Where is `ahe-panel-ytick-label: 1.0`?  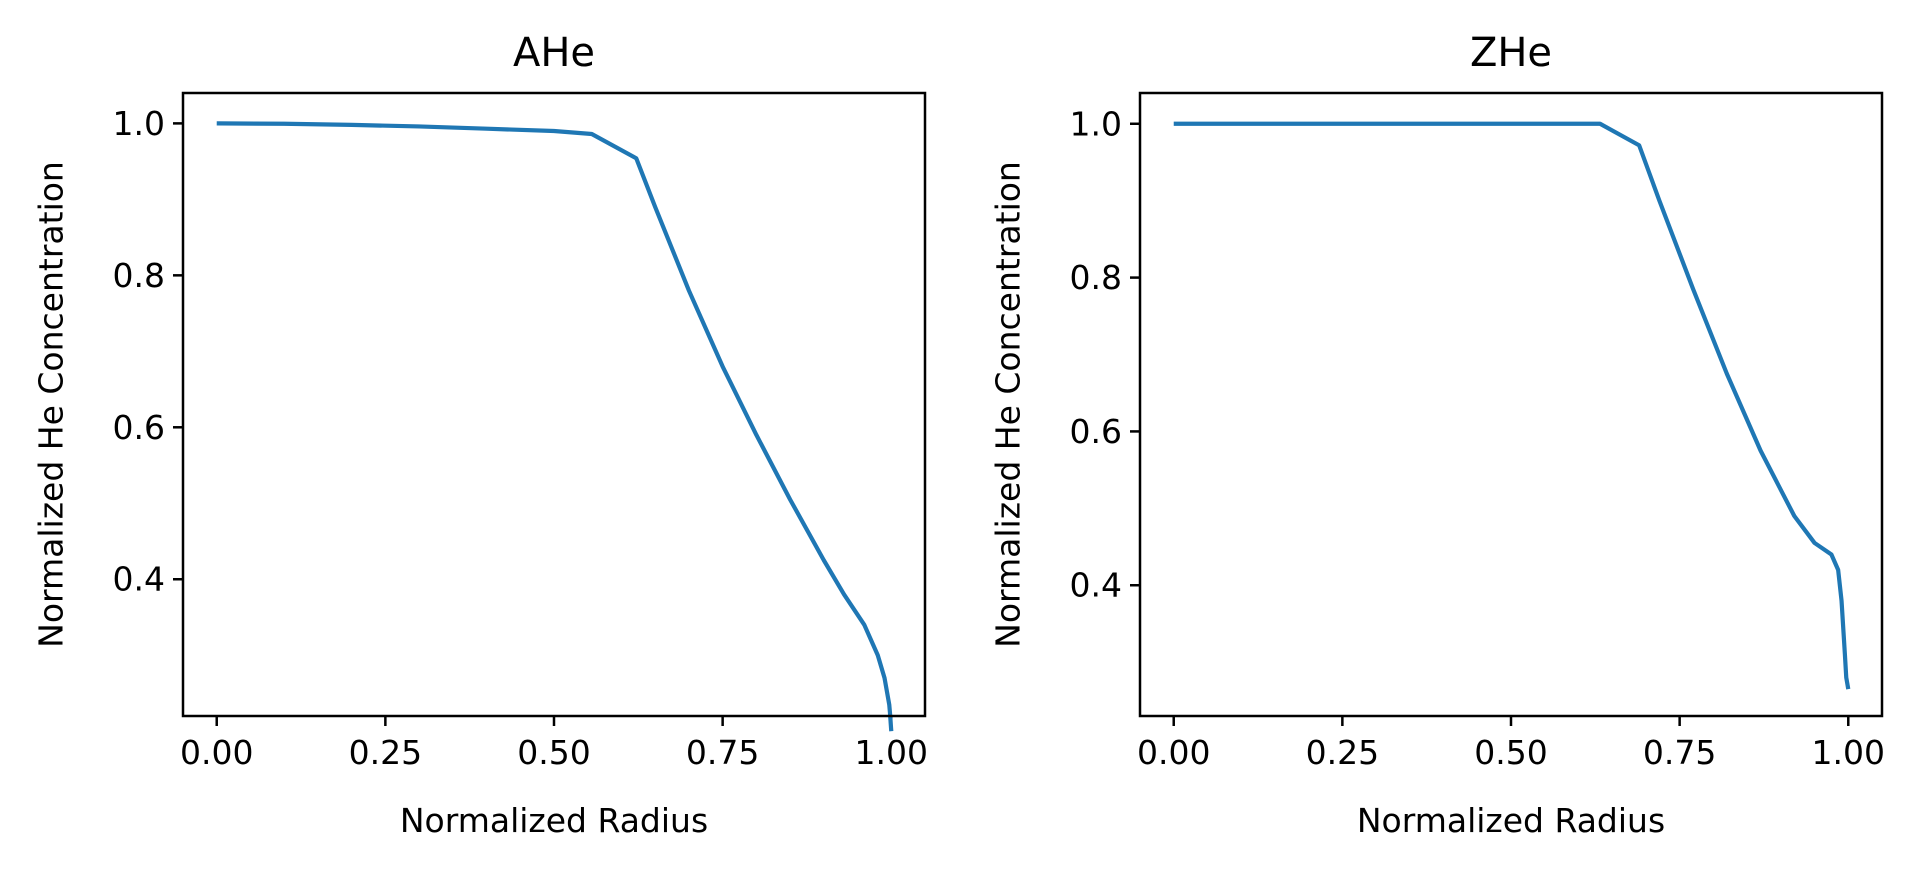 ahe-panel-ytick-label: 1.0 is located at coordinates (139, 123).